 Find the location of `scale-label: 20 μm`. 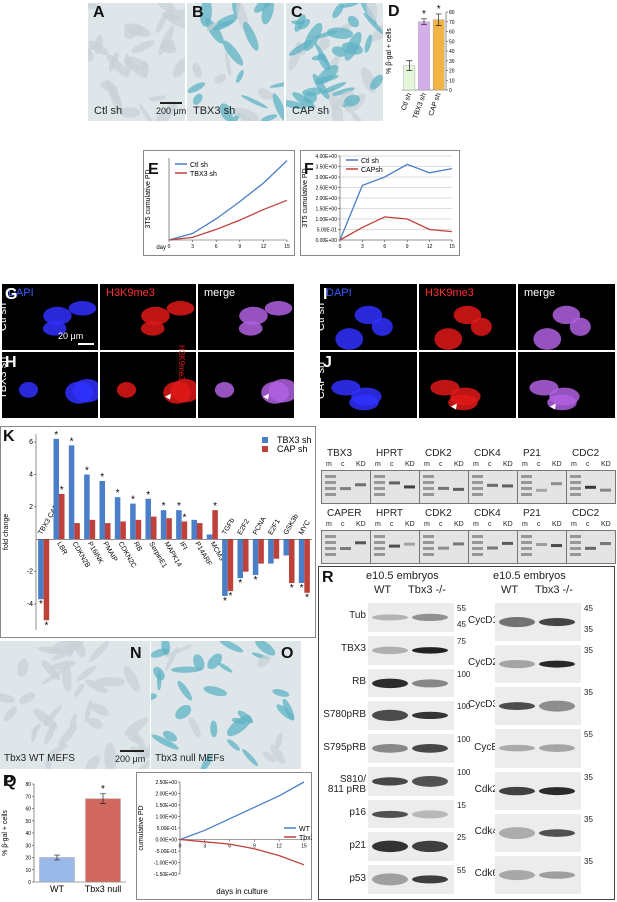

scale-label: 20 μm is located at coordinates (71, 336).